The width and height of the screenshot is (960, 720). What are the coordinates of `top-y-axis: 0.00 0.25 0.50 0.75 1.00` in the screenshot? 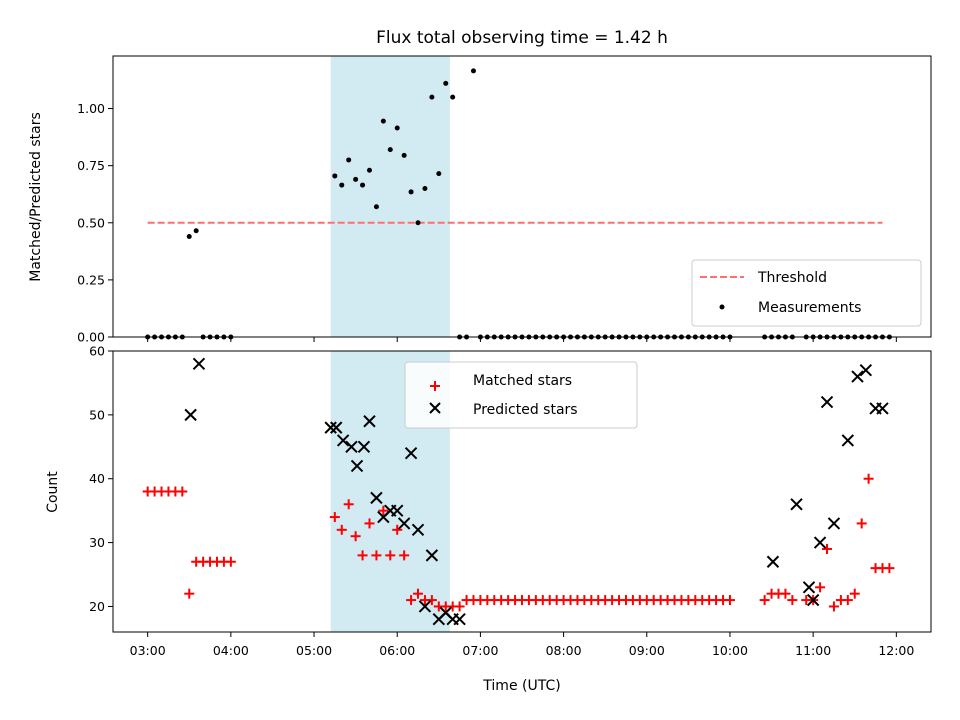 It's located at (95, 223).